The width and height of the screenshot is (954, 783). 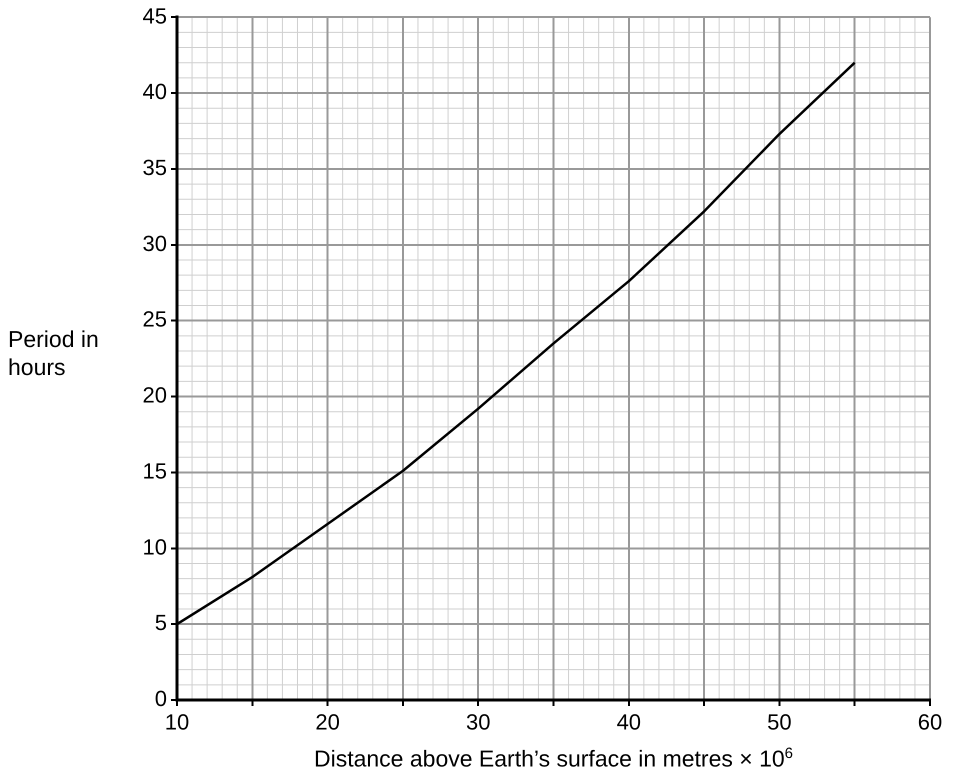 What do you see at coordinates (154, 243) in the screenshot?
I see `y-tick-label: 30` at bounding box center [154, 243].